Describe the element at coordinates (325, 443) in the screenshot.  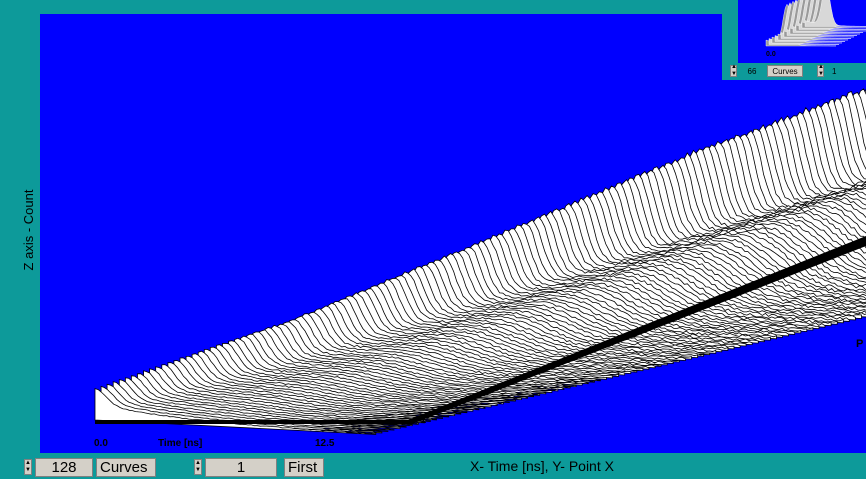
I see `x-tick-end: 12.5` at that location.